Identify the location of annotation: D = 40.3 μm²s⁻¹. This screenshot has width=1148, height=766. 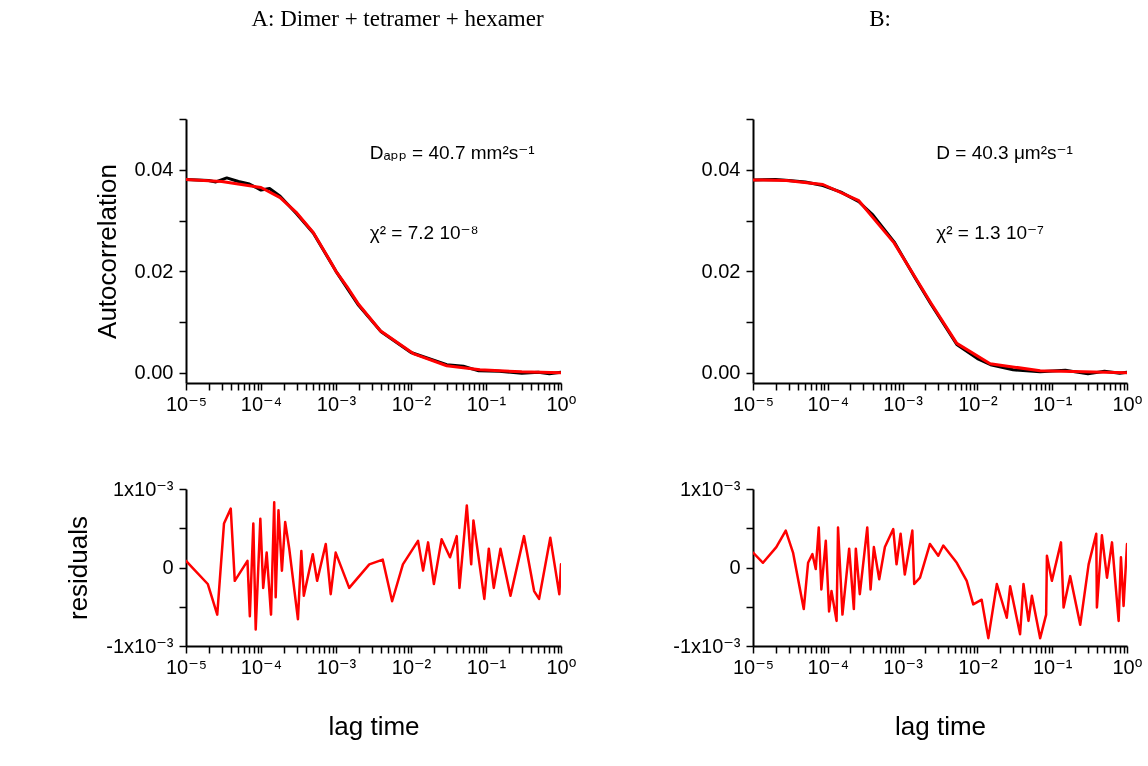
(1004, 153).